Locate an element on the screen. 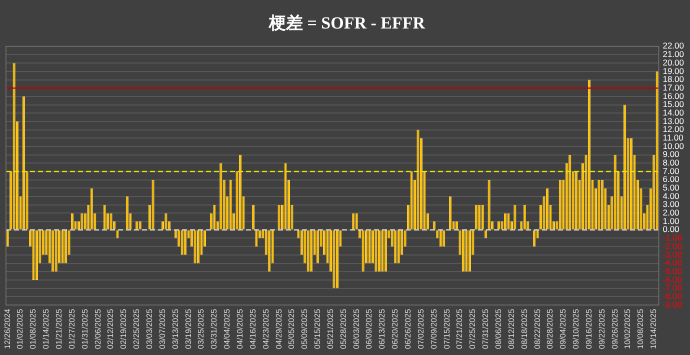  x-tick-label: 03/03/2025 is located at coordinates (149, 329).